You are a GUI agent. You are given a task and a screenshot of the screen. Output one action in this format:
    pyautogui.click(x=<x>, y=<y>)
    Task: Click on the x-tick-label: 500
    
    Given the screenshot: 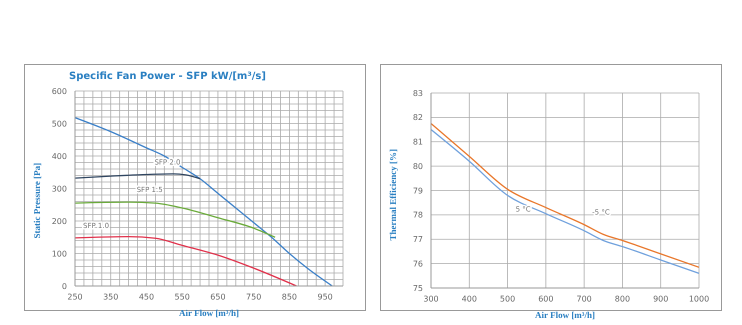 What is the action you would take?
    pyautogui.click(x=508, y=299)
    